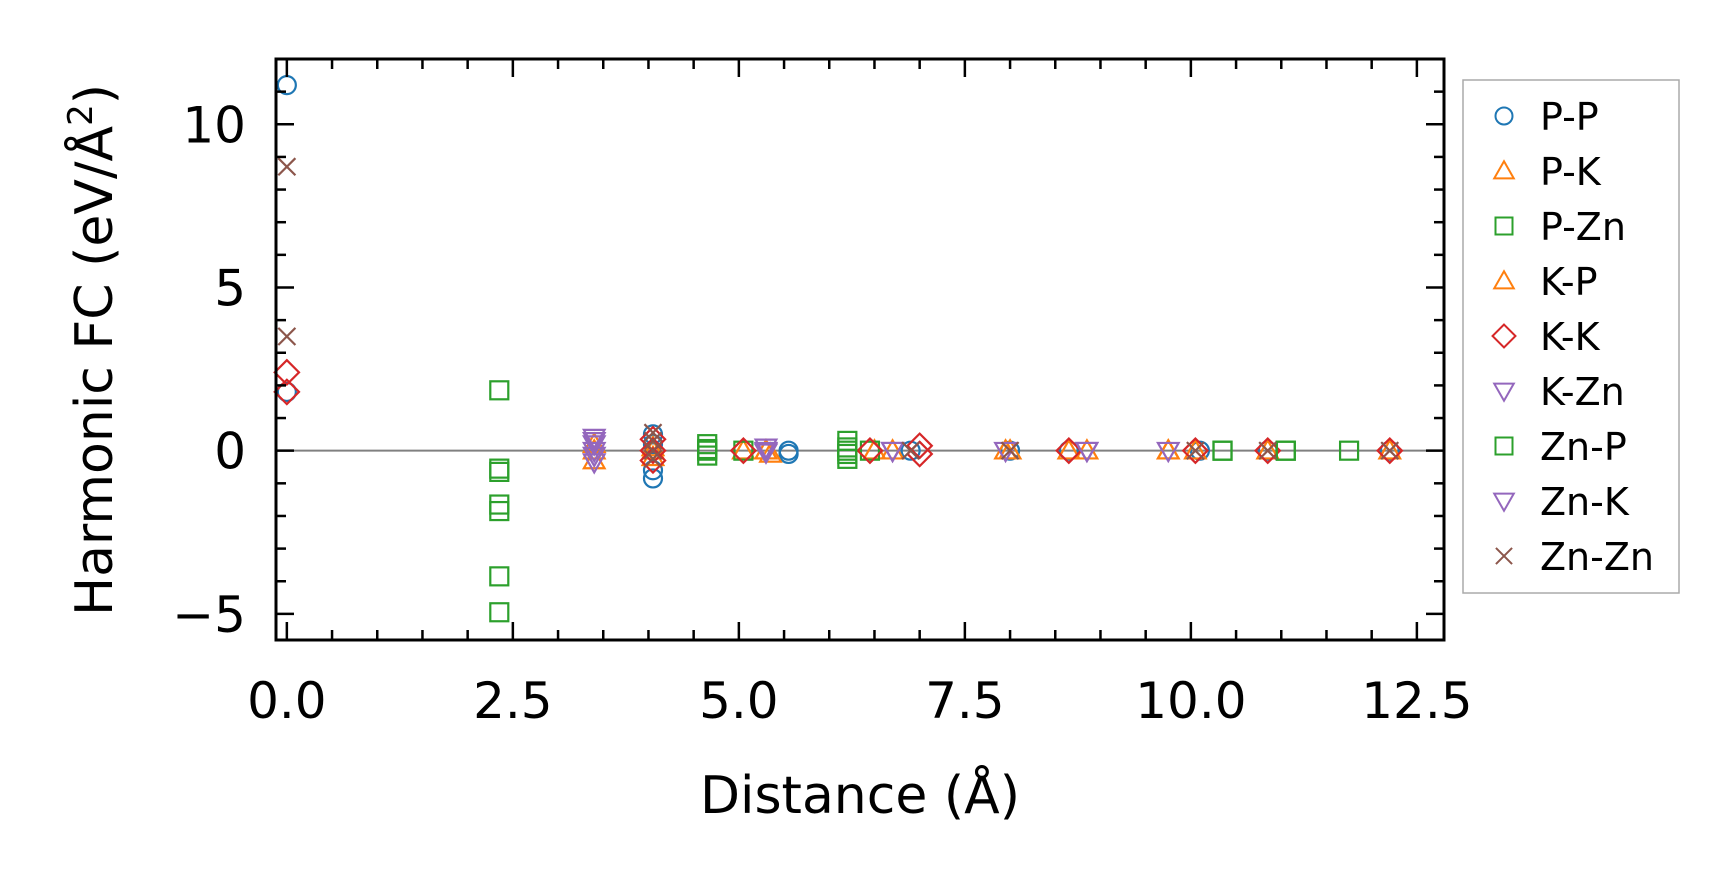  What do you see at coordinates (1583, 447) in the screenshot?
I see `legend-label: Zn-P` at bounding box center [1583, 447].